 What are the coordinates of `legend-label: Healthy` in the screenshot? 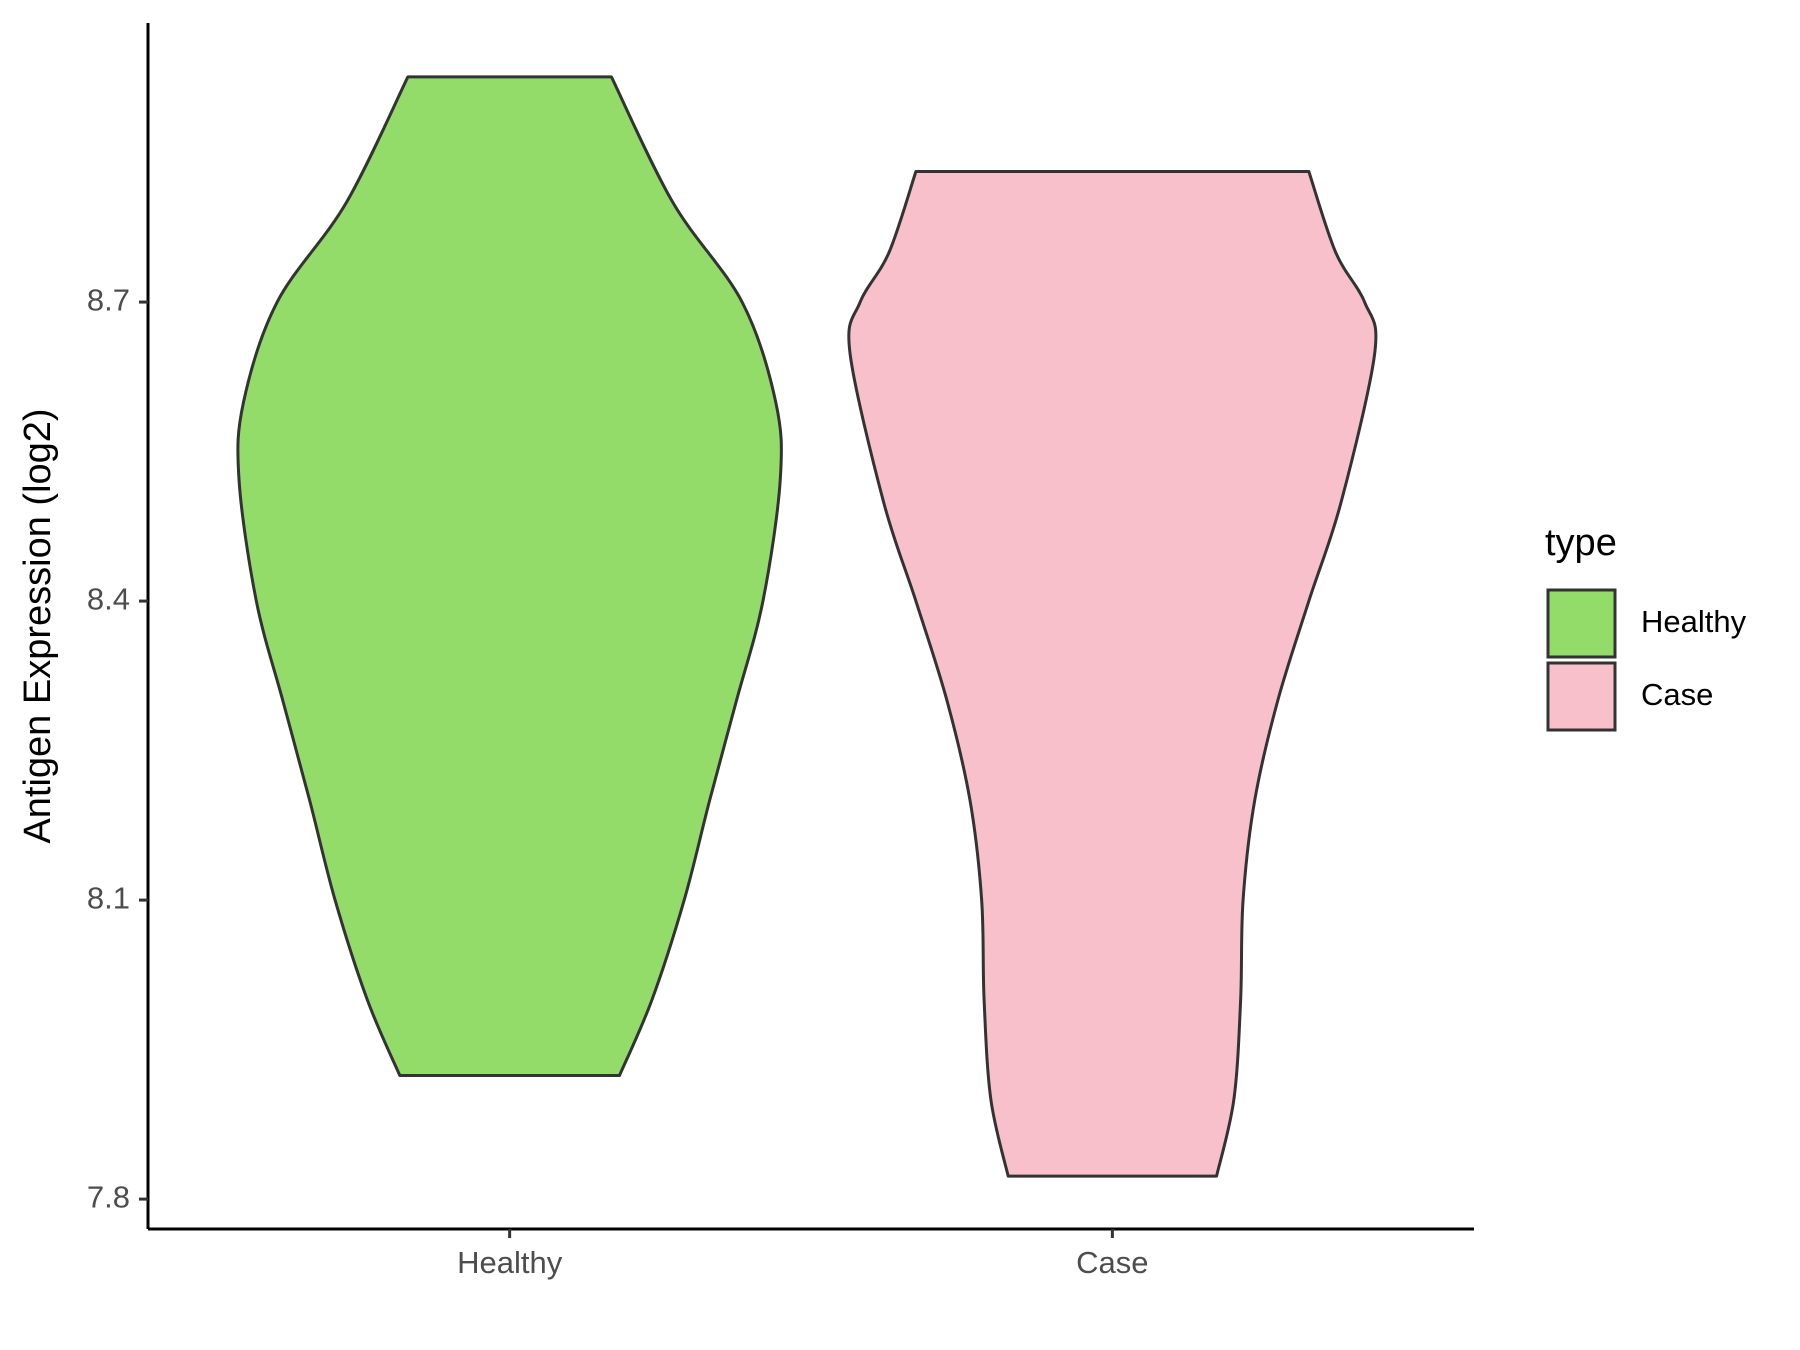 It's located at (1694, 621).